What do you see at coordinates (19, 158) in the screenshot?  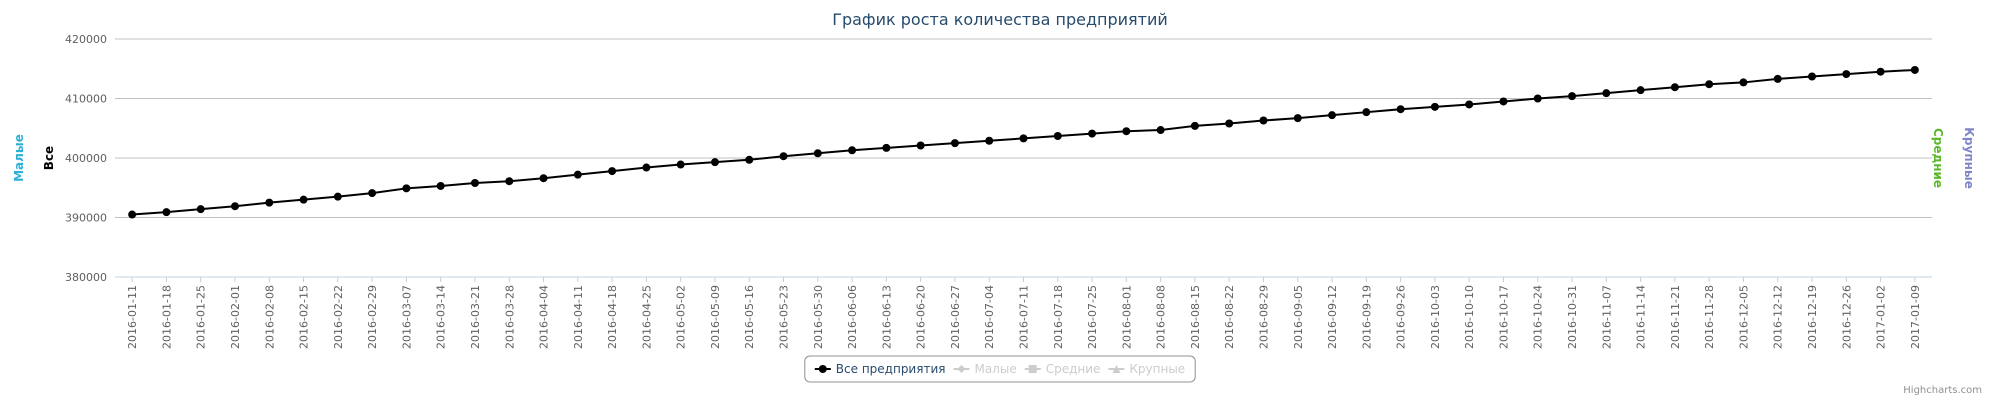 I see `y-axis-title: Малые` at bounding box center [19, 158].